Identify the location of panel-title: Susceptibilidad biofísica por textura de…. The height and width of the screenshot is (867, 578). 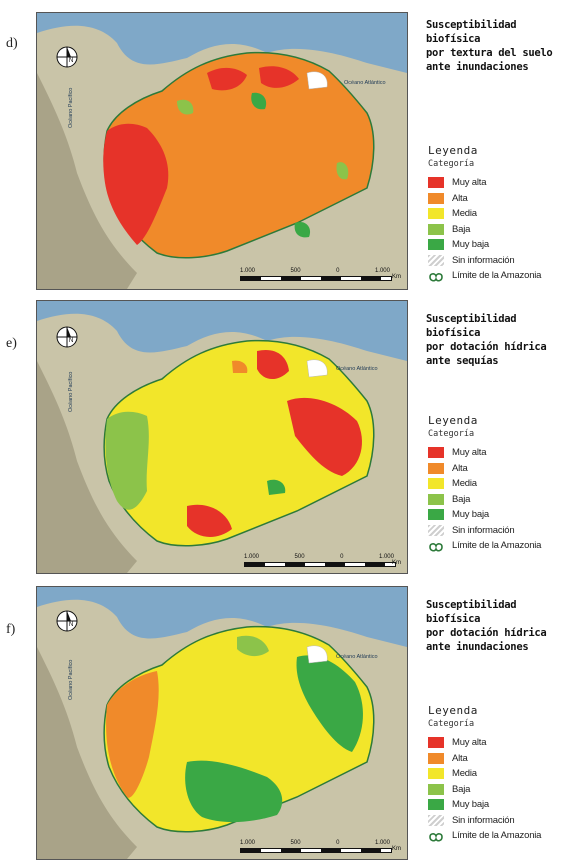
(501, 46).